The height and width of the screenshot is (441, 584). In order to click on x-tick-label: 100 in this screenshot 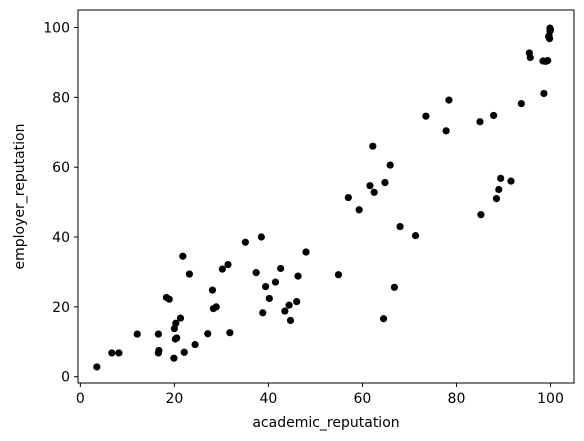, I will do `click(550, 399)`.